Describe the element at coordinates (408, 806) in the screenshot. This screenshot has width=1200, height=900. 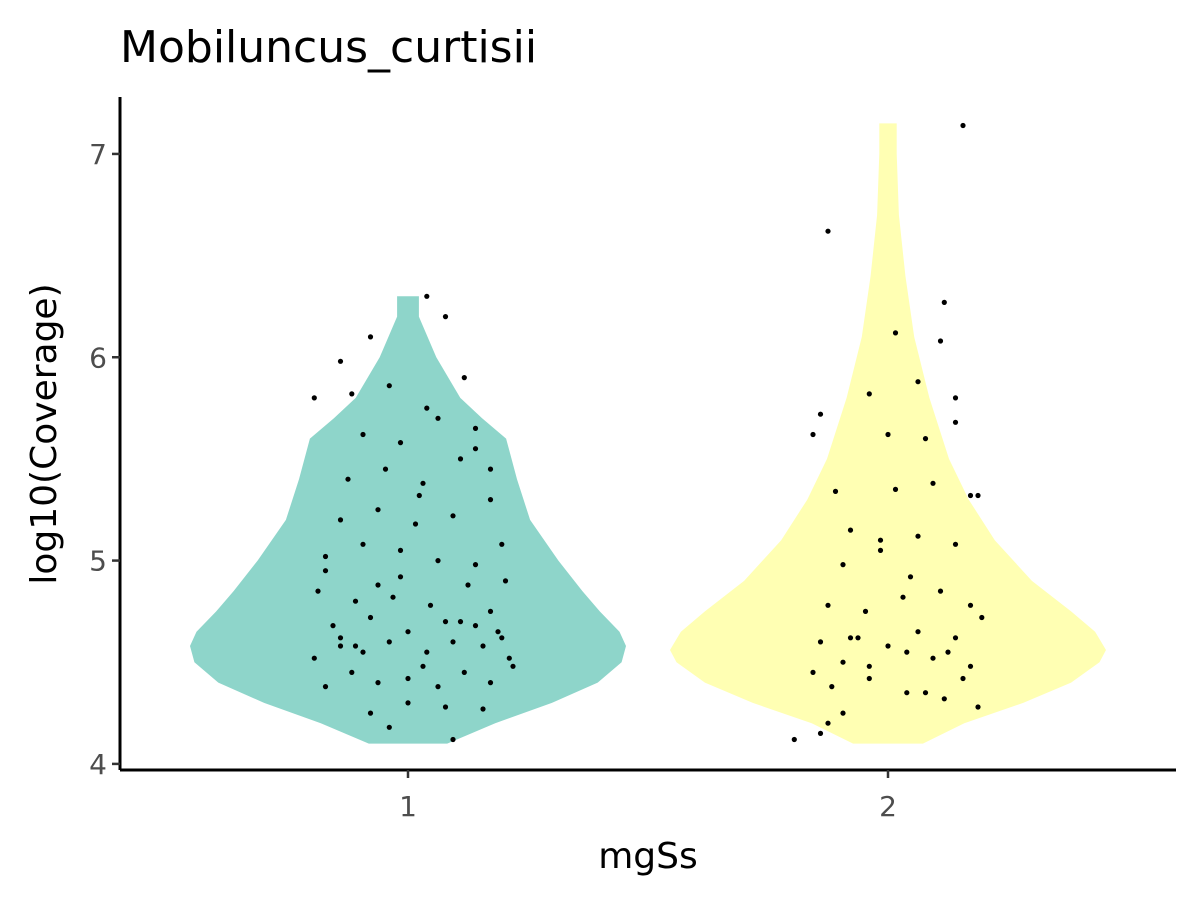
I see `x-tick-label: 1` at that location.